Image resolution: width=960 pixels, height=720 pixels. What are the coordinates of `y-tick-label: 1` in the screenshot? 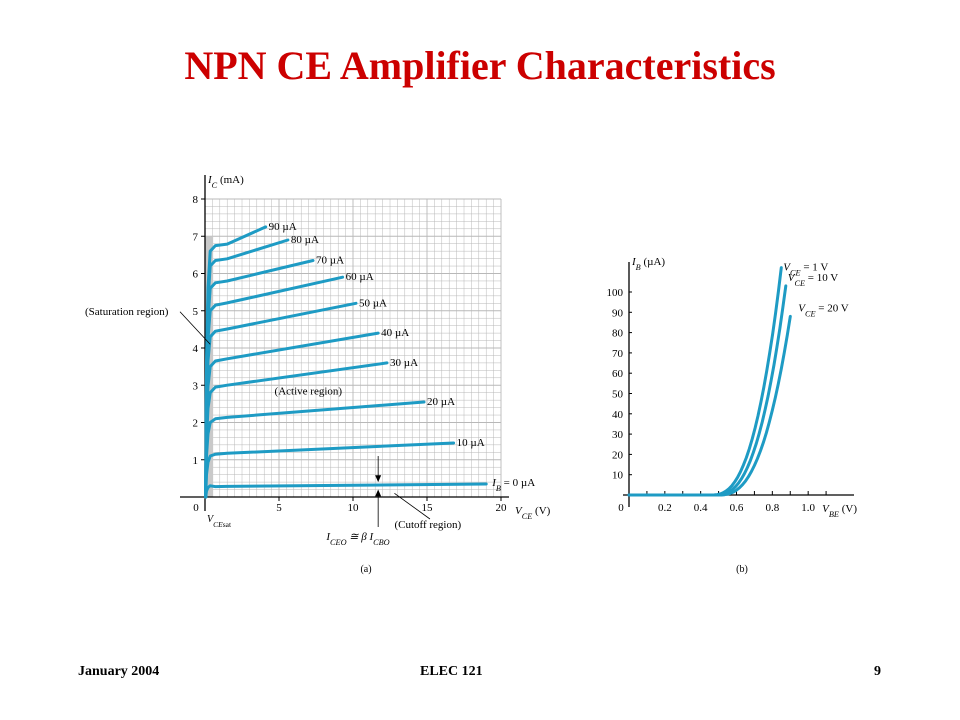 It's located at (196, 461).